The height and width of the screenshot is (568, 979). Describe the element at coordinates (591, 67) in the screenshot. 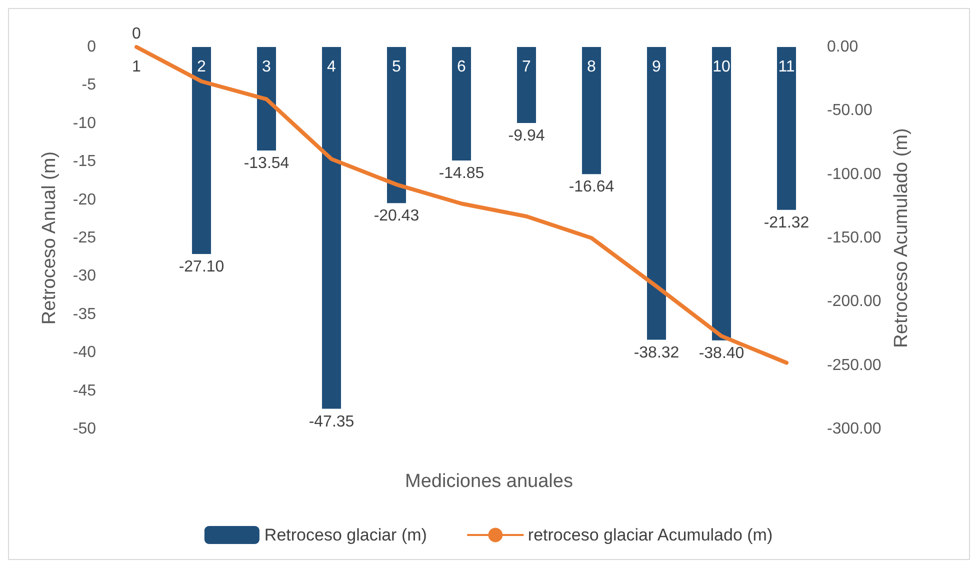

I see `x-tick-label: 8` at that location.